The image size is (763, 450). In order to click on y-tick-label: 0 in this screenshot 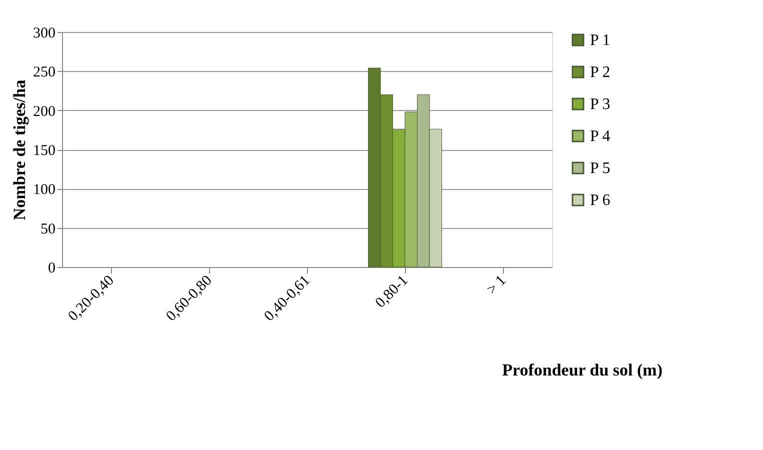, I will do `click(52, 268)`.